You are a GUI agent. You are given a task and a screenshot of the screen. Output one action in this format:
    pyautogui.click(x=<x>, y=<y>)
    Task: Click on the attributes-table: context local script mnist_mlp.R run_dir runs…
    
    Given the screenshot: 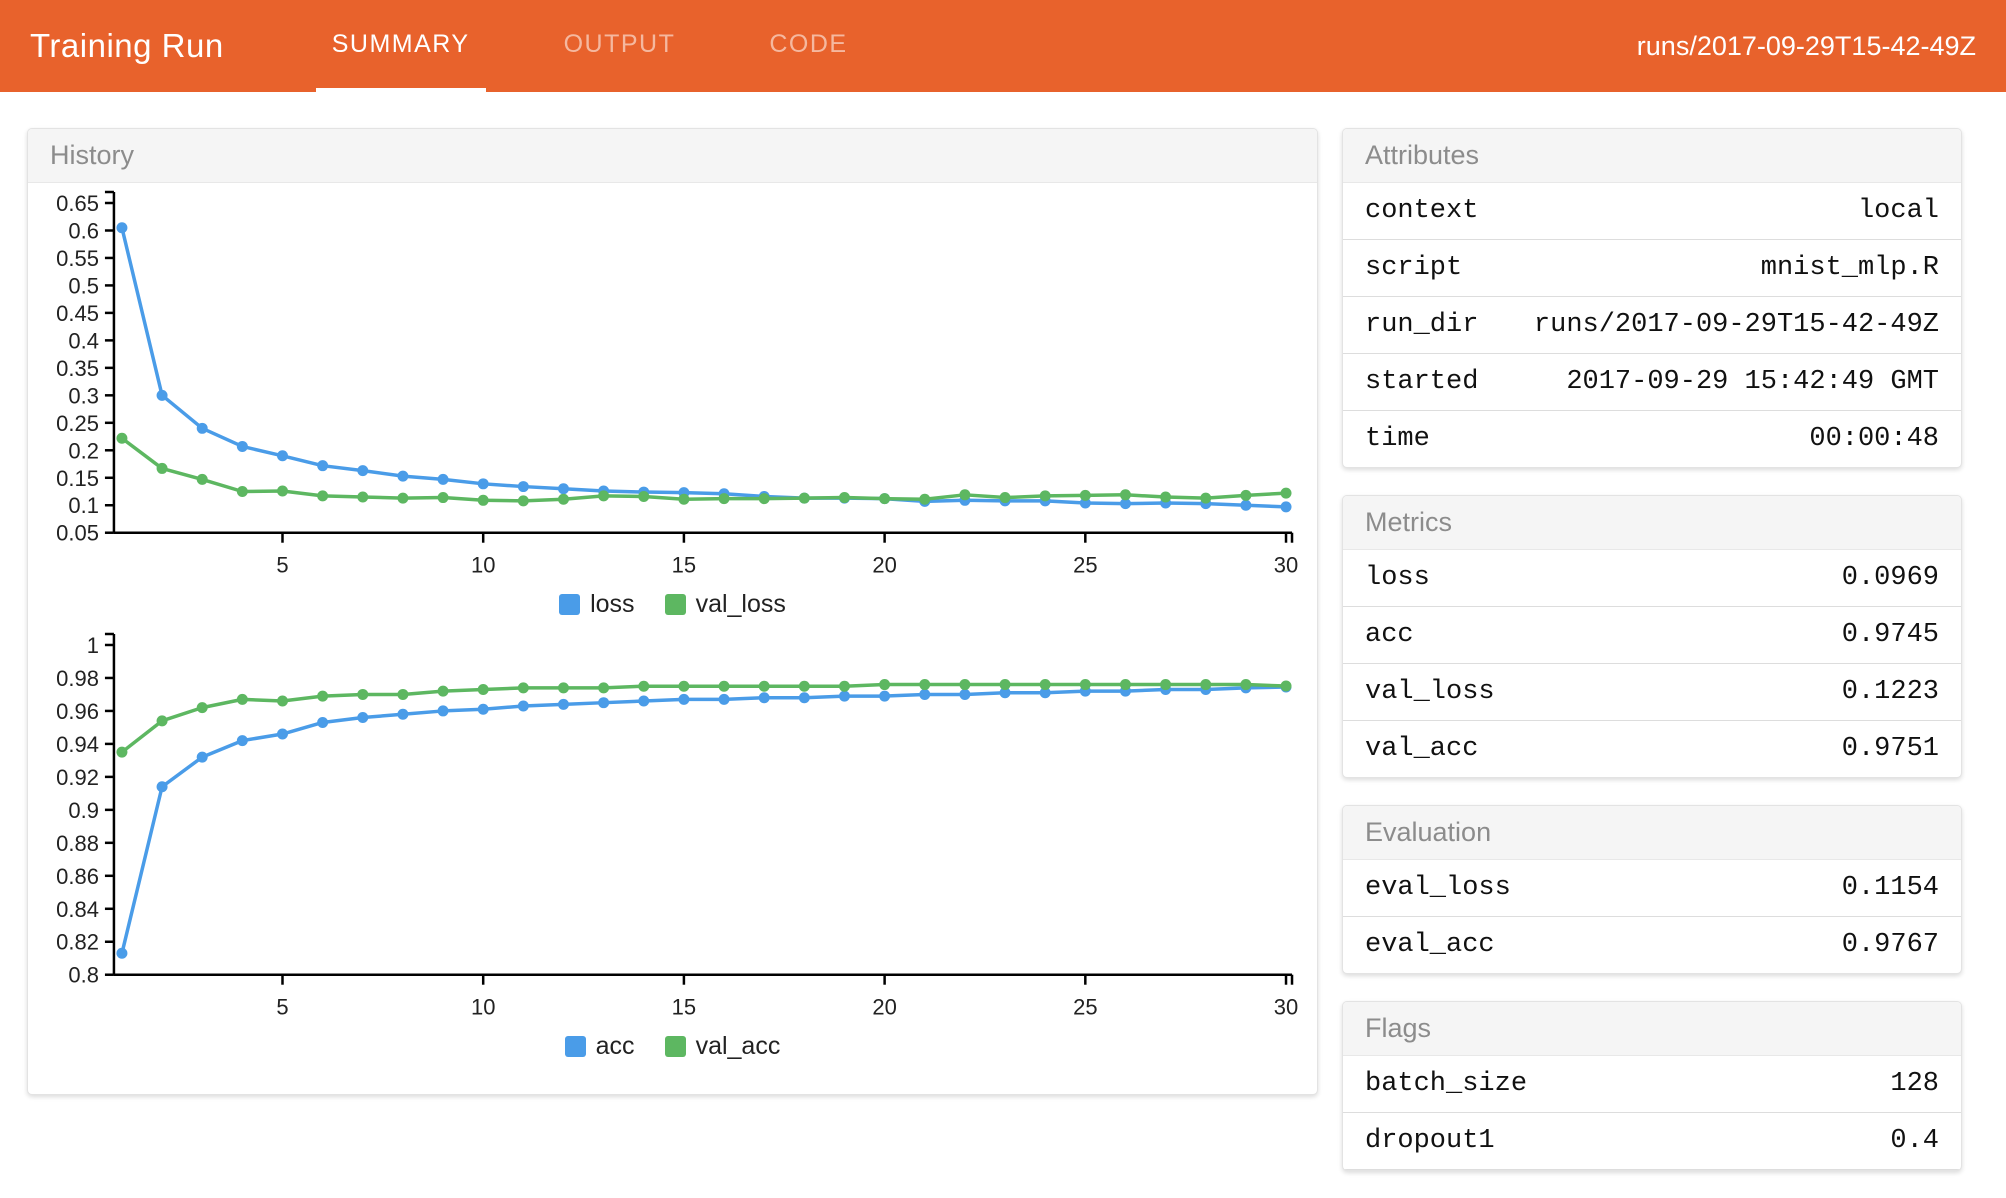 What is the action you would take?
    pyautogui.click(x=1652, y=325)
    